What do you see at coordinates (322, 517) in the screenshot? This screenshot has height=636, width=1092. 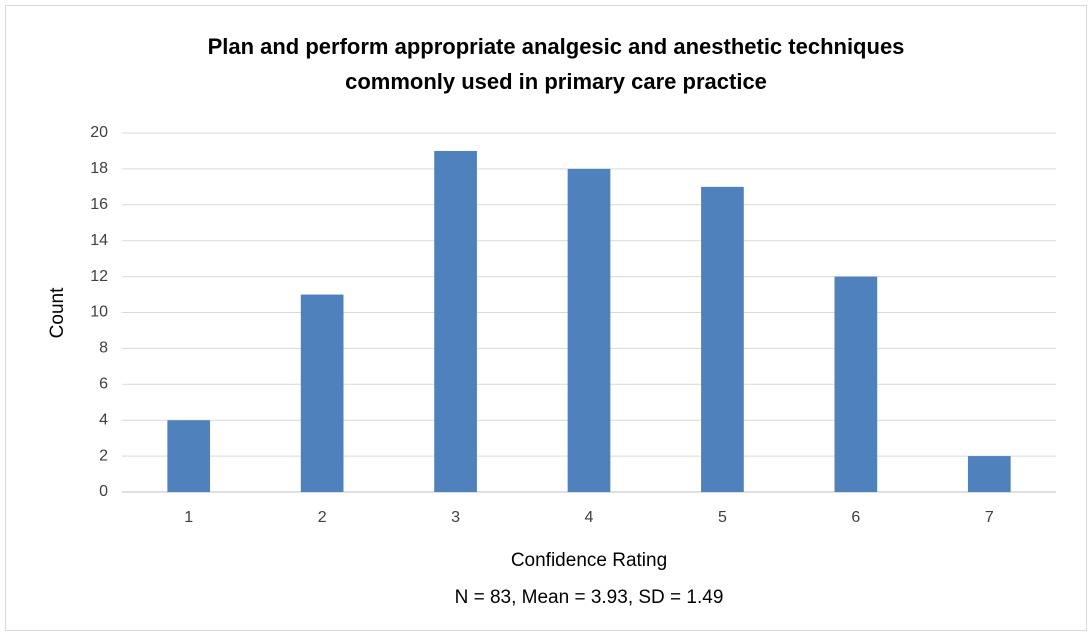 I see `x-tick-label: 2` at bounding box center [322, 517].